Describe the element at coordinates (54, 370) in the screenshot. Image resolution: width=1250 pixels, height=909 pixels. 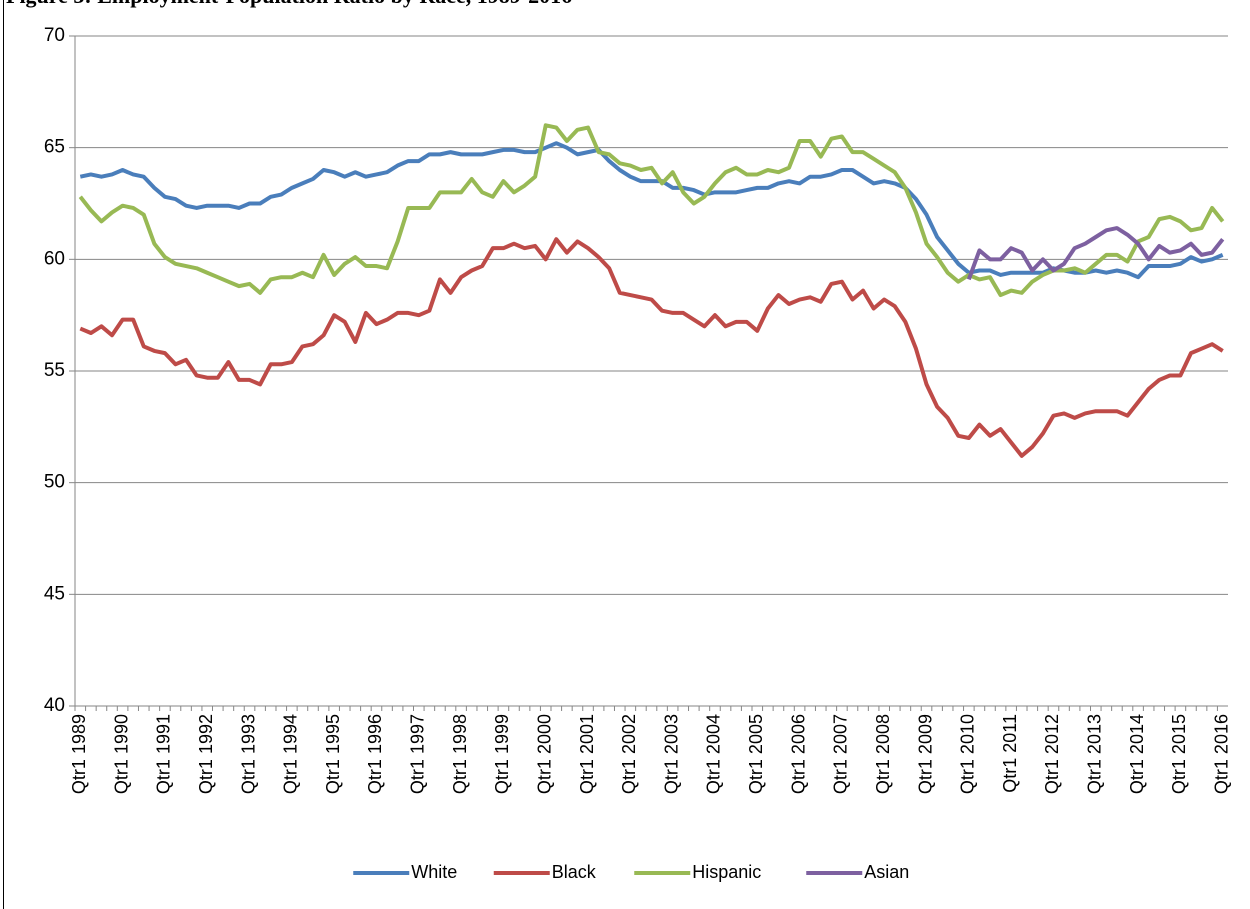
I see `y-tick-label: 55` at that location.